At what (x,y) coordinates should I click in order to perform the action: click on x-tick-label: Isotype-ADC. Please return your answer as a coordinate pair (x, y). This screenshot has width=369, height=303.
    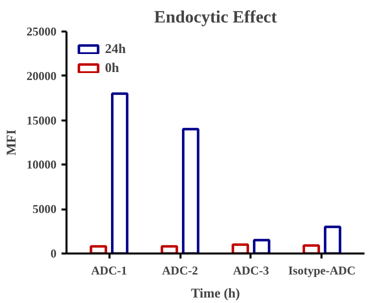
    Looking at the image, I should click on (322, 271).